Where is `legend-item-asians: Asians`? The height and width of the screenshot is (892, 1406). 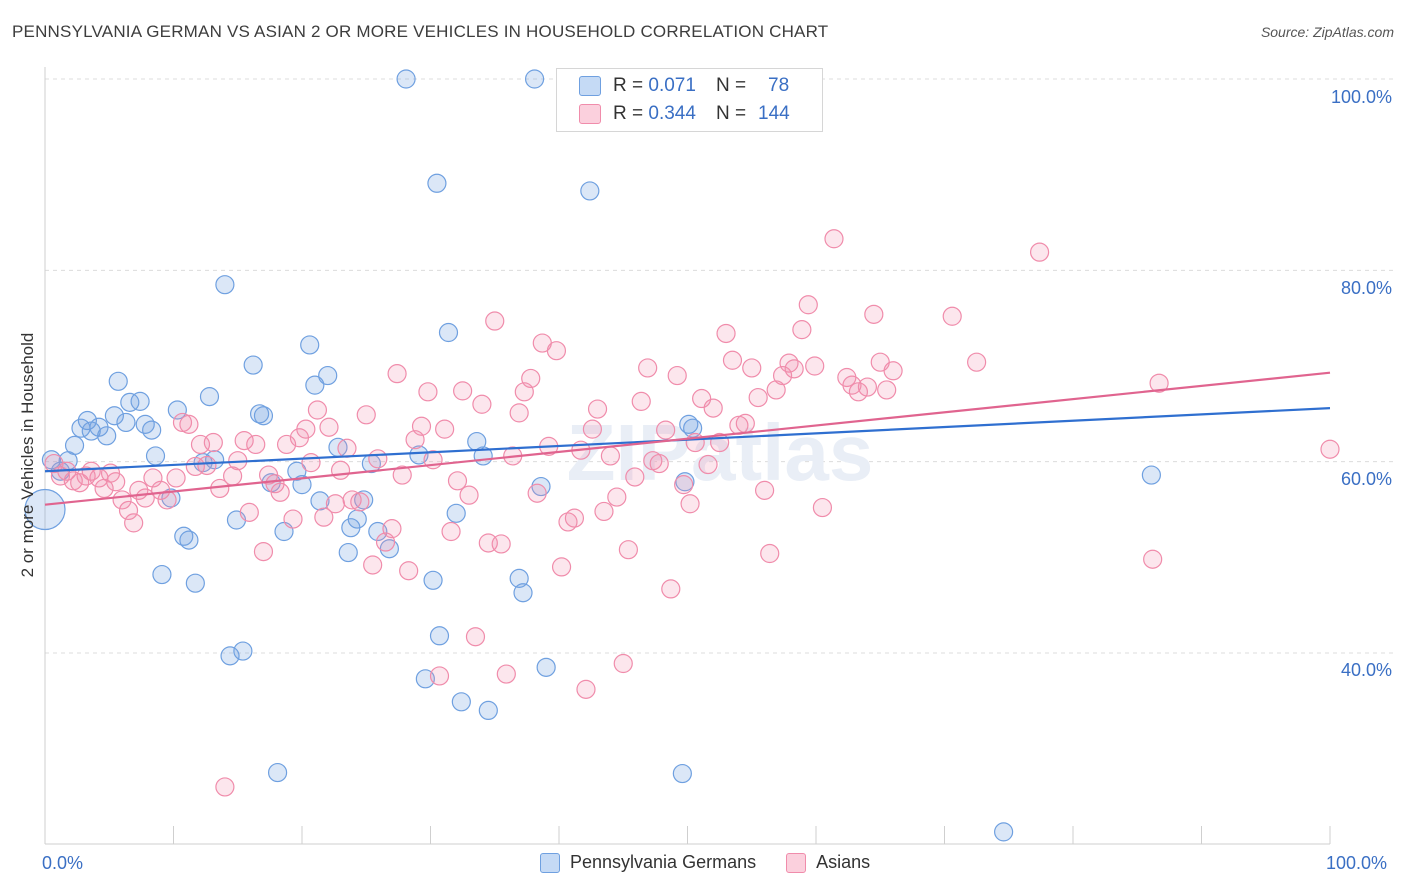
legend-item-asians: Asians is located at coordinates (828, 862).